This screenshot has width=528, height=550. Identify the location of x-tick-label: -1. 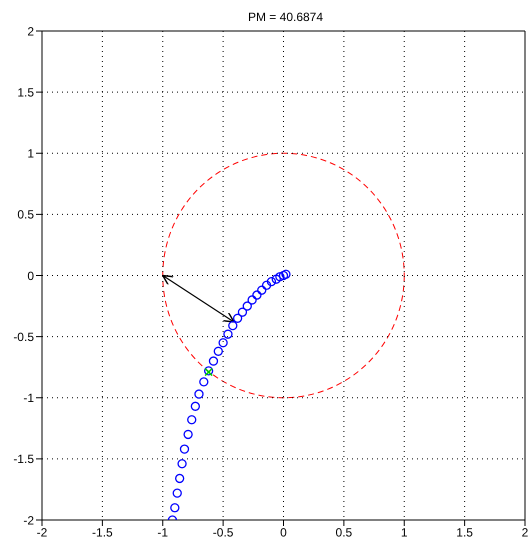
(162, 533).